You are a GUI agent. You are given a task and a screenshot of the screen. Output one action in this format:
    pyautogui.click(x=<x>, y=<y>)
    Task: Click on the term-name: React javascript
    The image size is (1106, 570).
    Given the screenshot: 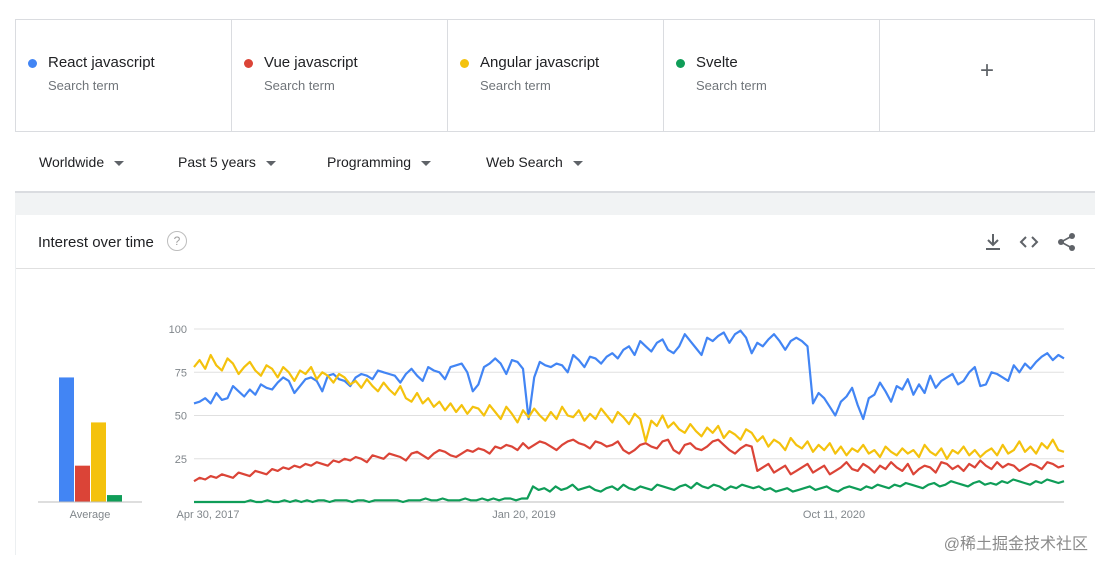 What is the action you would take?
    pyautogui.click(x=101, y=62)
    